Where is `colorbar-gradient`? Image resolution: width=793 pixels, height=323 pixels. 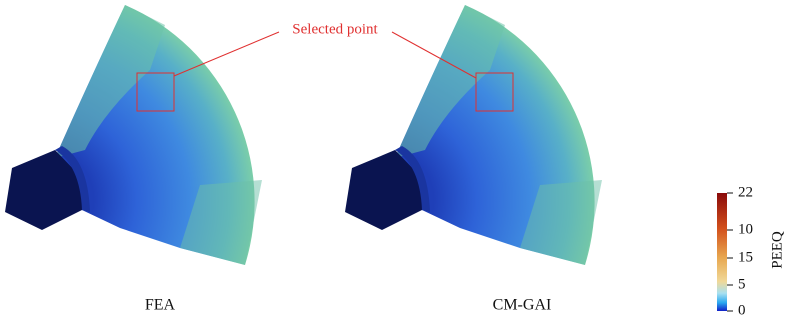
colorbar-gradient is located at coordinates (722, 252).